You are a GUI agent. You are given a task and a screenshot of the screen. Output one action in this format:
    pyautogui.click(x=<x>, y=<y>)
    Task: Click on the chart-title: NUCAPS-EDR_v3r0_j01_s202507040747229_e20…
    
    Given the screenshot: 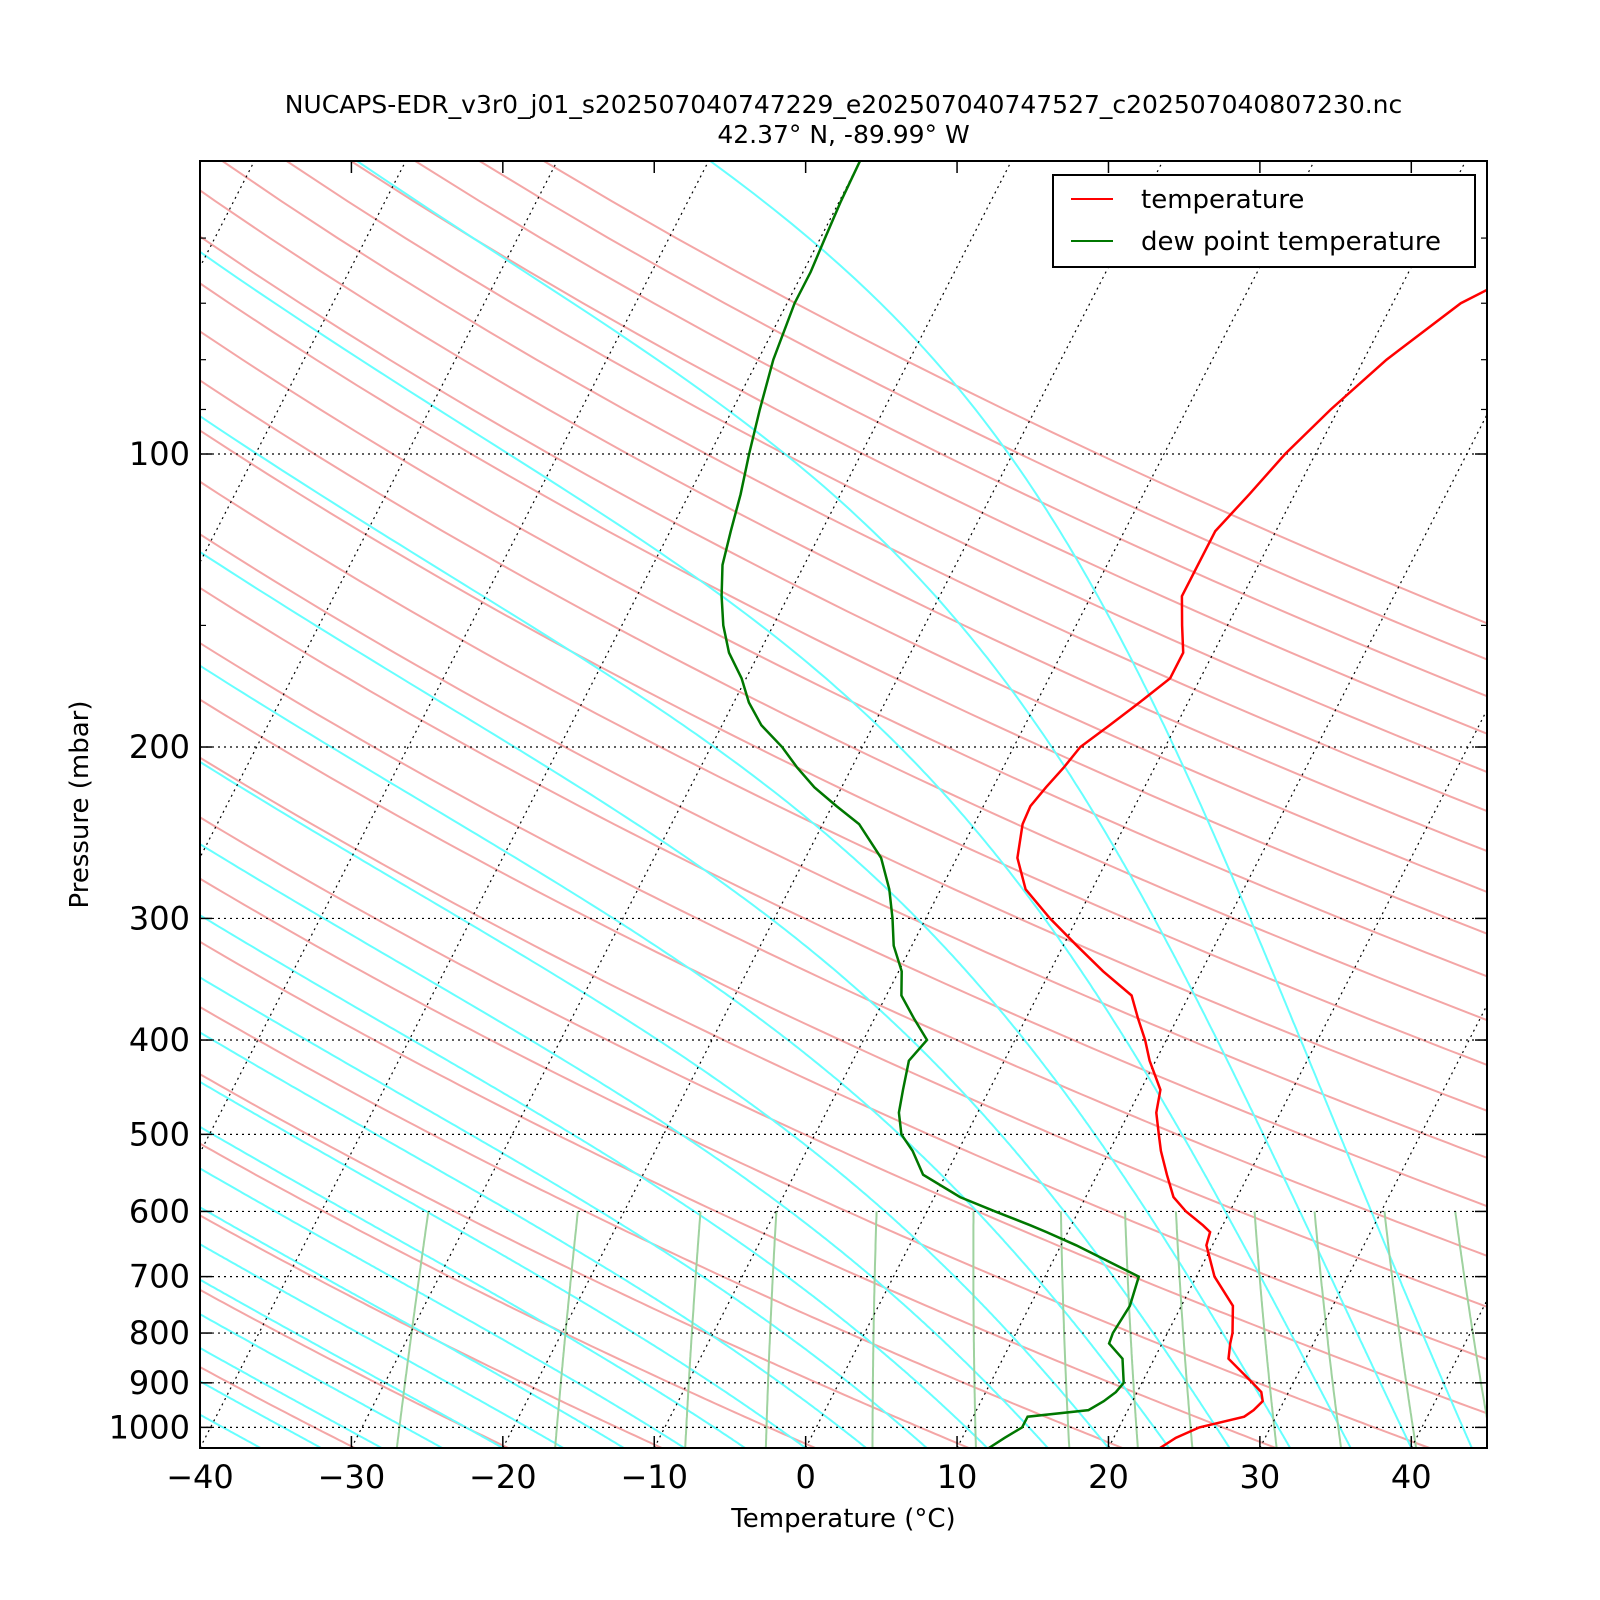 What is the action you would take?
    pyautogui.click(x=844, y=104)
    